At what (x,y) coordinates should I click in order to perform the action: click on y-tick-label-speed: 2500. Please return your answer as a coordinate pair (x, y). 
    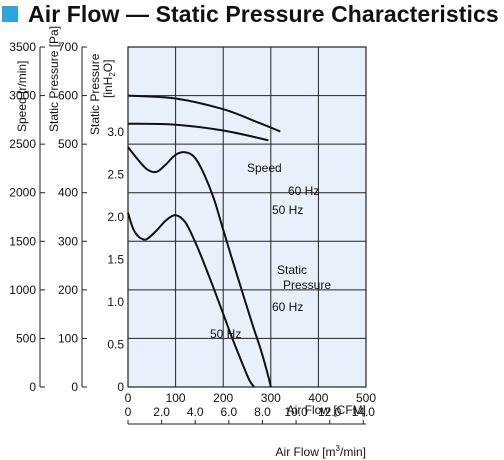
    Looking at the image, I should click on (22, 144).